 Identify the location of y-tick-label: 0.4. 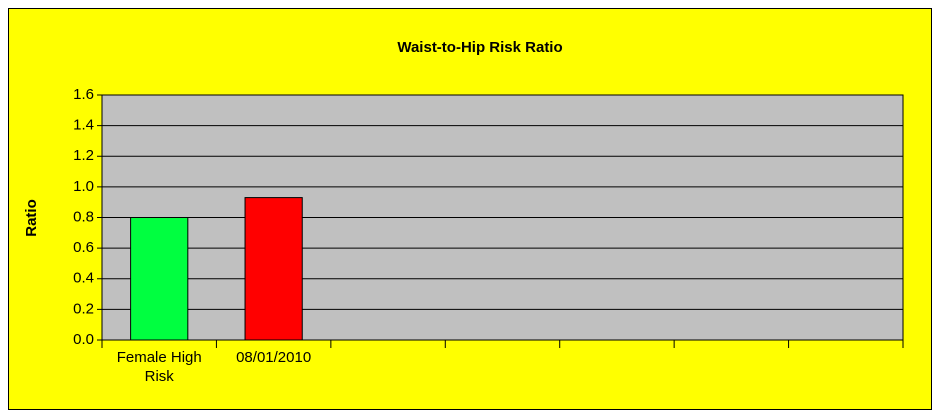
(83, 278).